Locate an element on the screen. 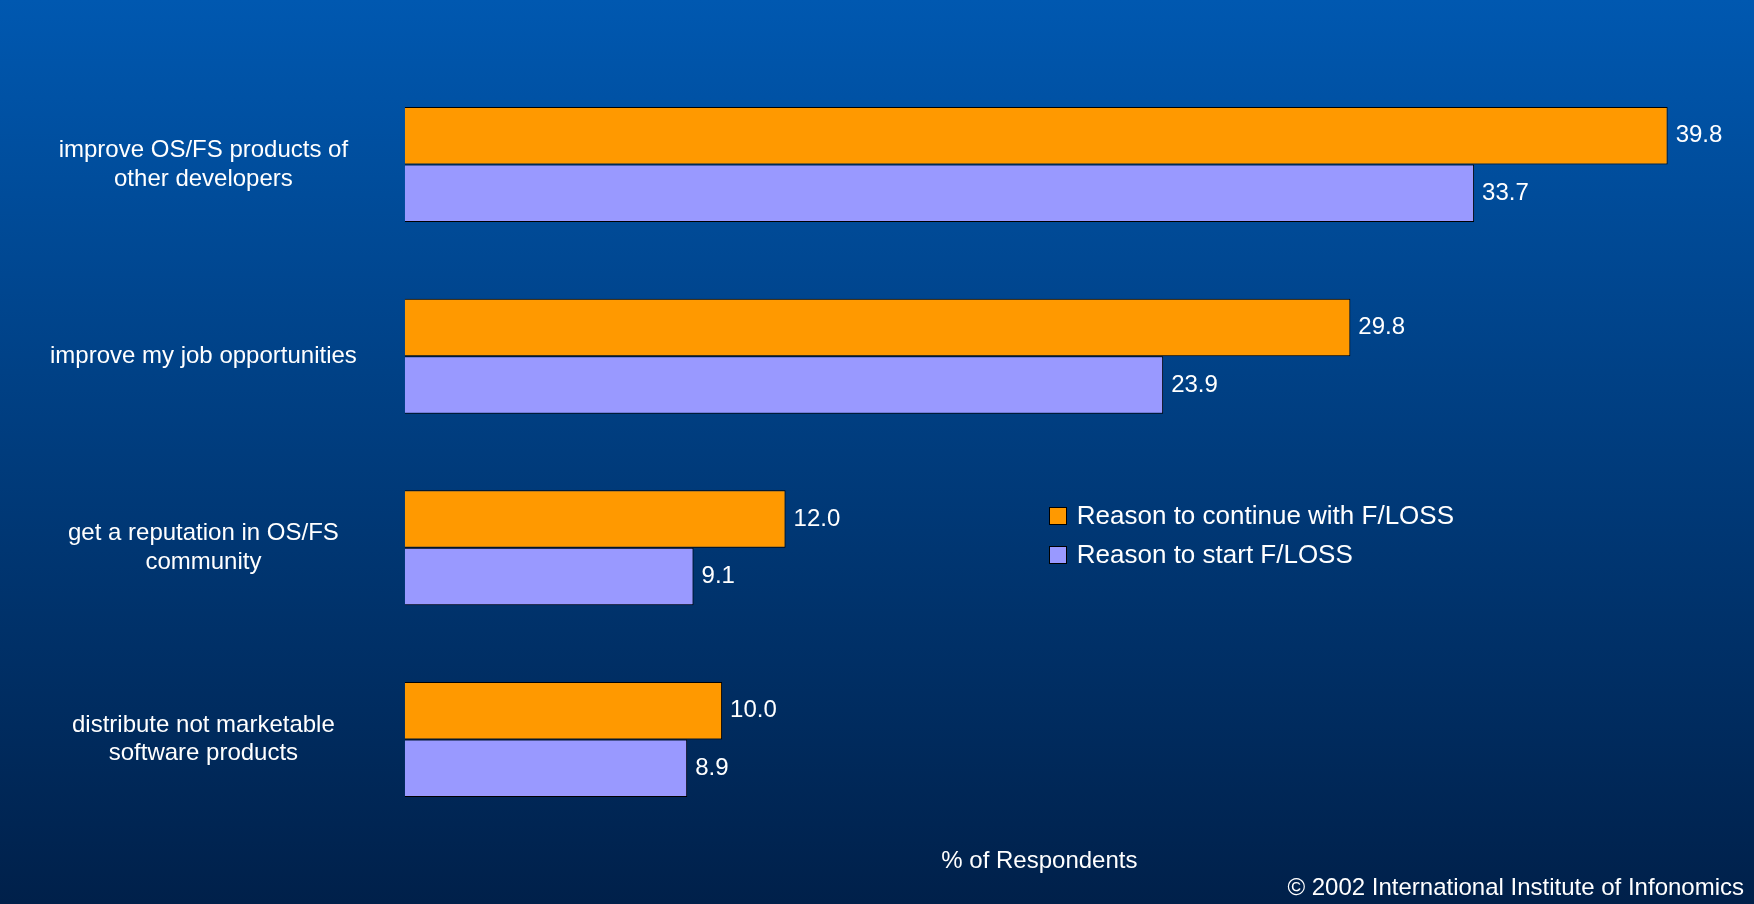 The image size is (1754, 904). y-tick-label: improve my job opportunities is located at coordinates (203, 354).